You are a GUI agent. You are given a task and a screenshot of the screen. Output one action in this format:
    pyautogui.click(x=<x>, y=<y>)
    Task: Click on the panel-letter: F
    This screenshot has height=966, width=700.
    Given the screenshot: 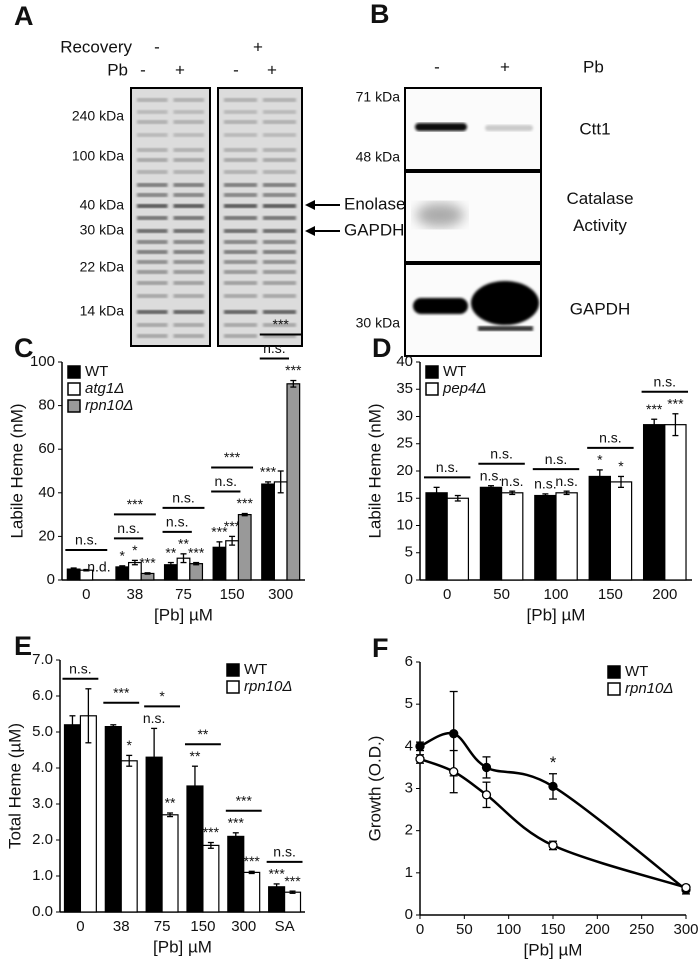 What is the action you would take?
    pyautogui.click(x=380, y=648)
    